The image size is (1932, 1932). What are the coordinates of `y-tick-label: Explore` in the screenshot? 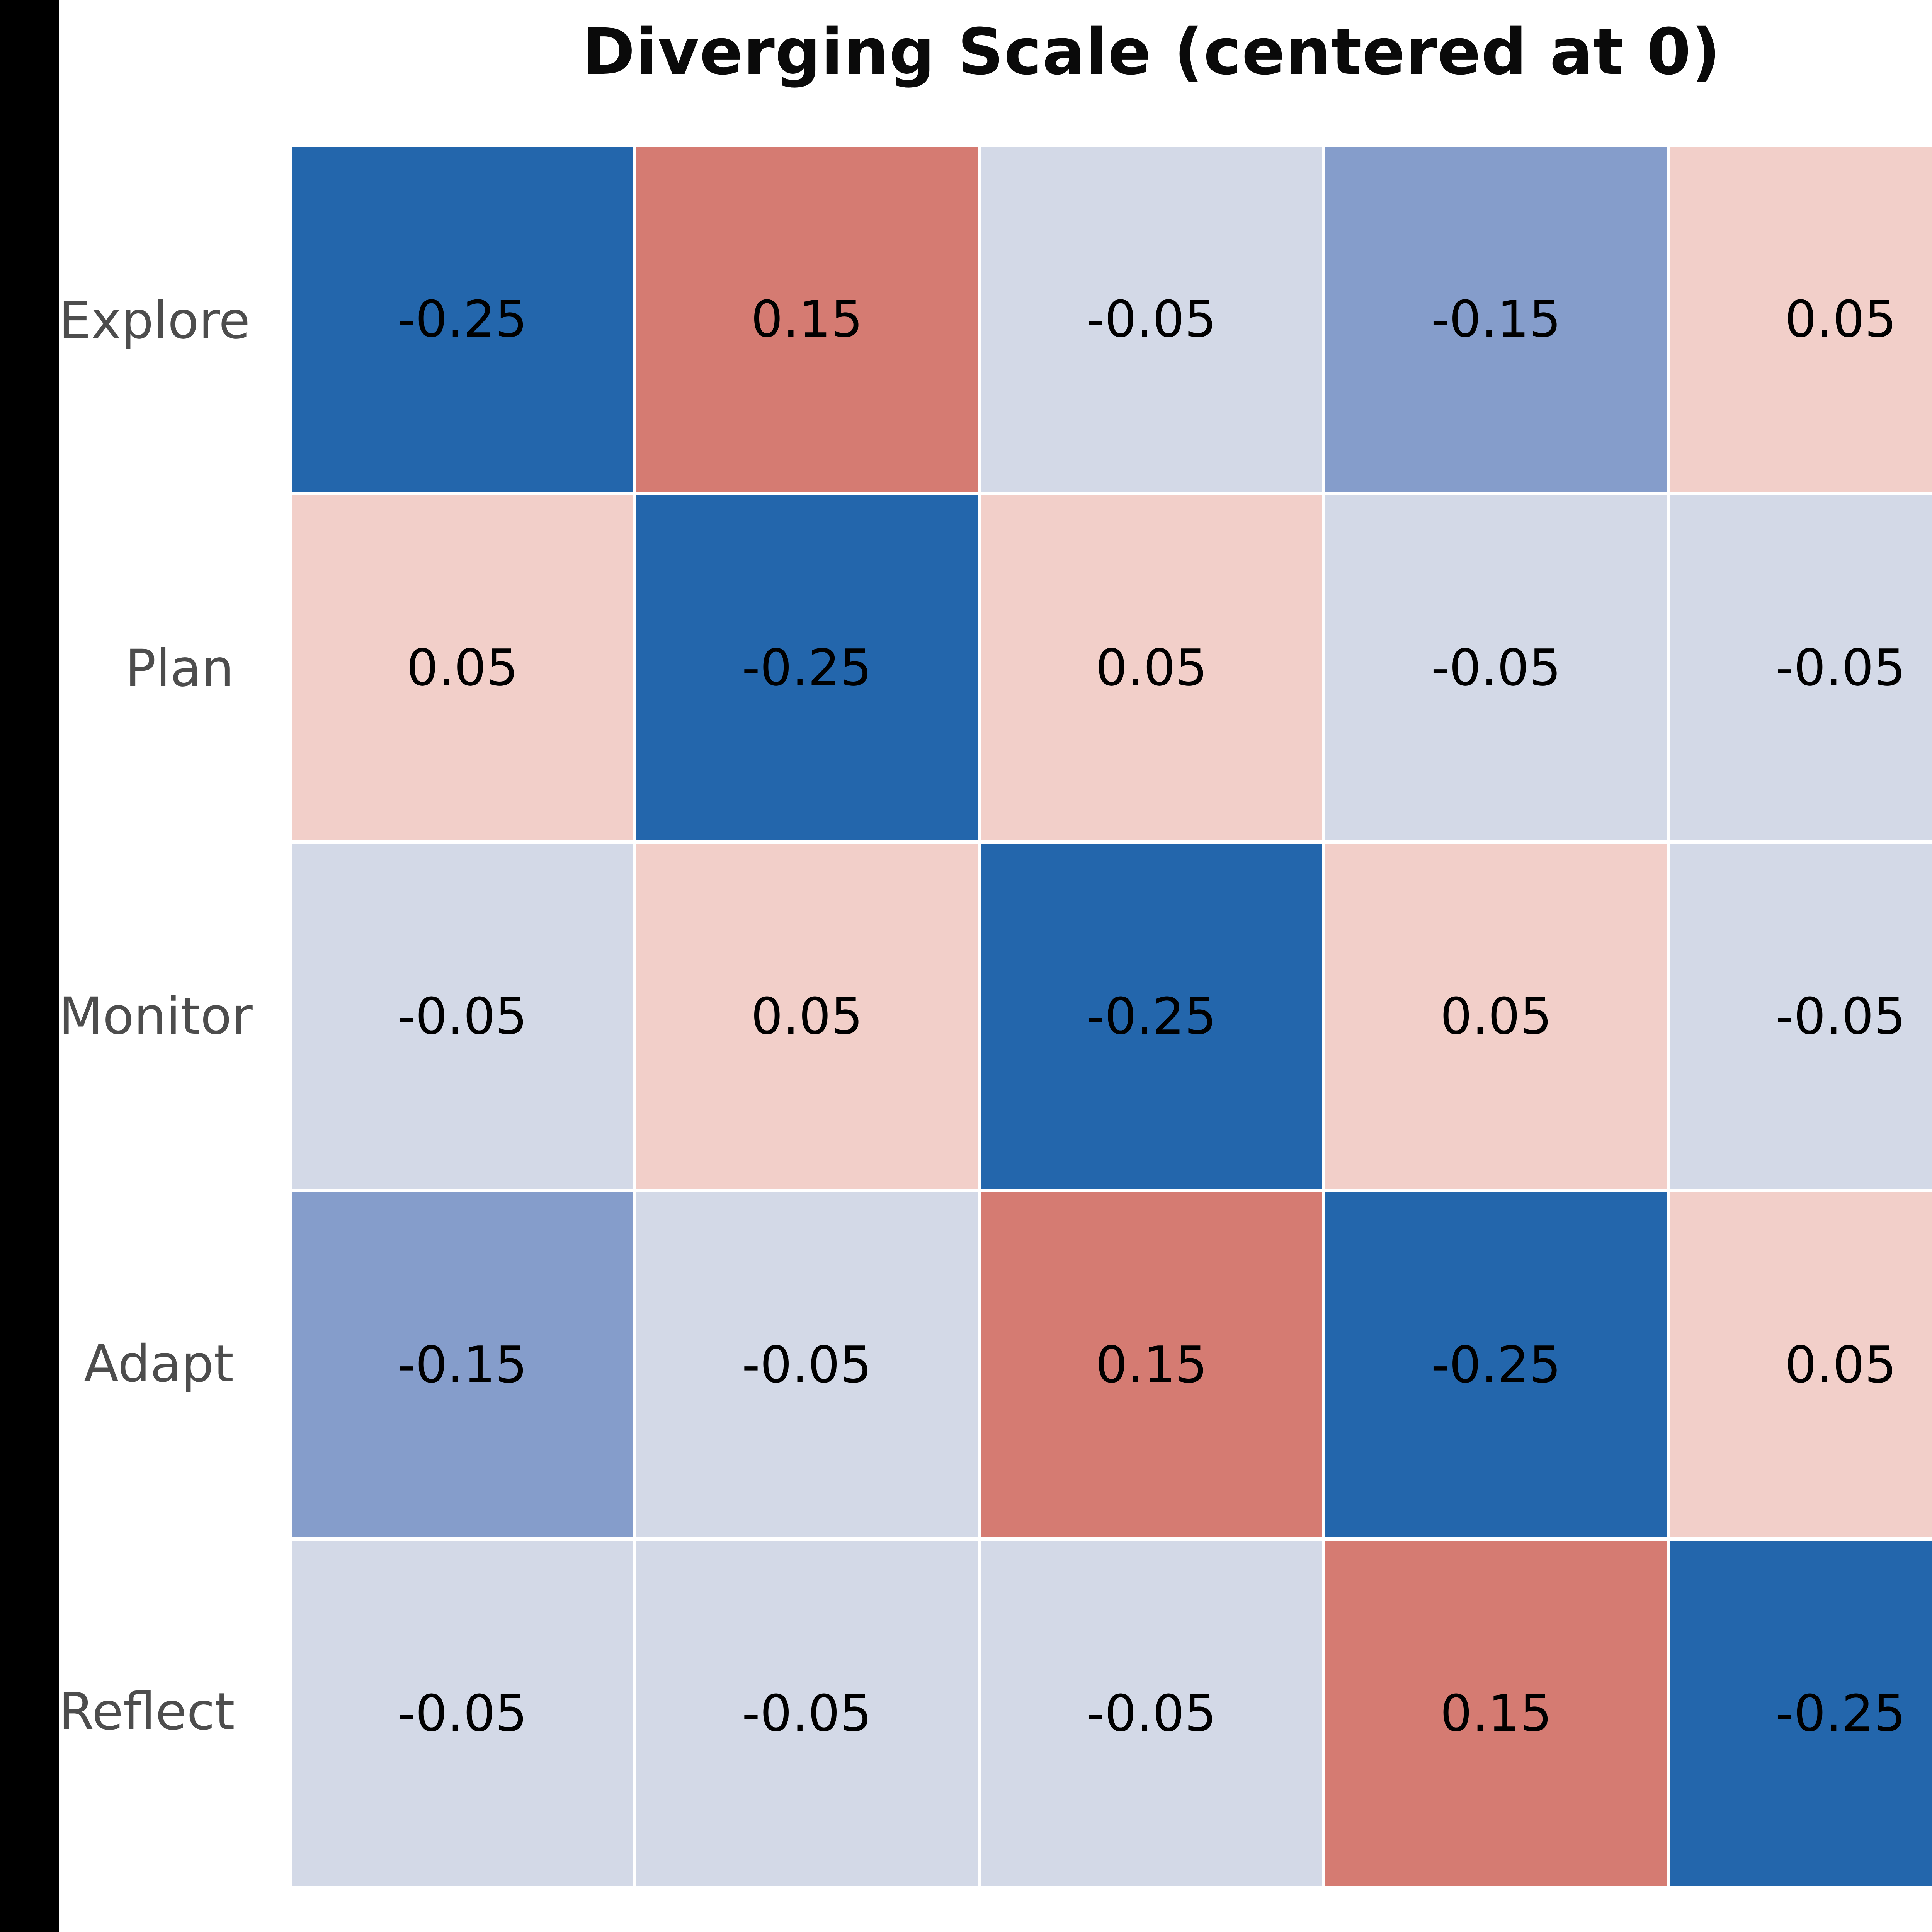 It's located at (154, 321).